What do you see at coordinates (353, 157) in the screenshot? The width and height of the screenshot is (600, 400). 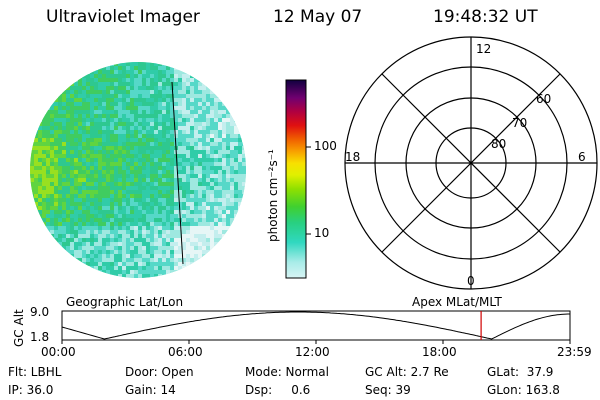 I see `mlt-label-18: 18` at bounding box center [353, 157].